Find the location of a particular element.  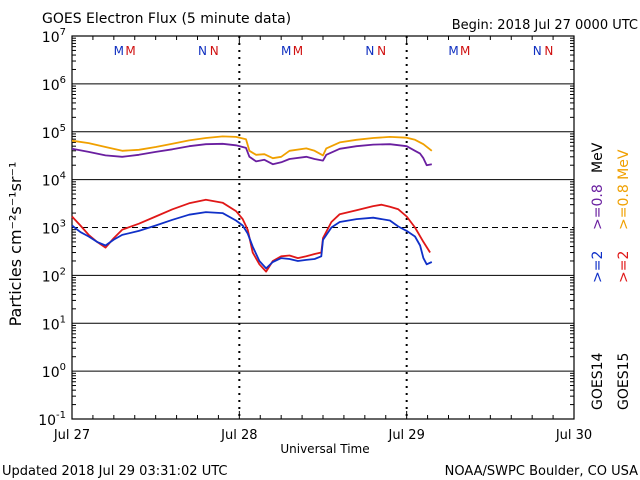

legend-goes15: GOES15 >=2 >=0.8 MeV is located at coordinates (624, 279).